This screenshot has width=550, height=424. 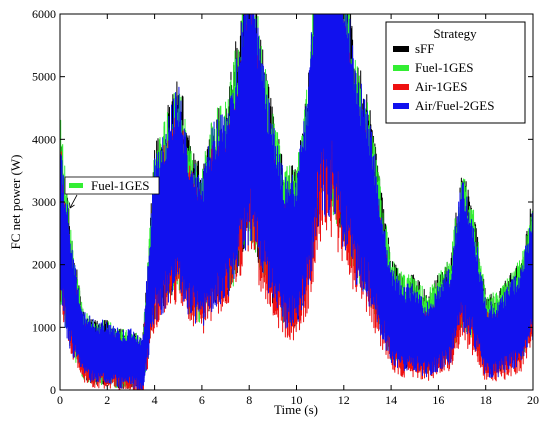 I want to click on legend-box, so click(x=455, y=72).